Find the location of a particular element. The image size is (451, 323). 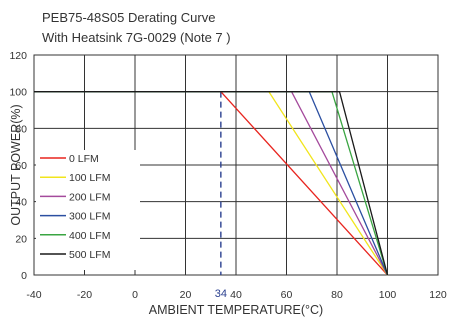

x-tick-labels: -40 -20 0 20 40 60 80 100 120 is located at coordinates (236, 295).